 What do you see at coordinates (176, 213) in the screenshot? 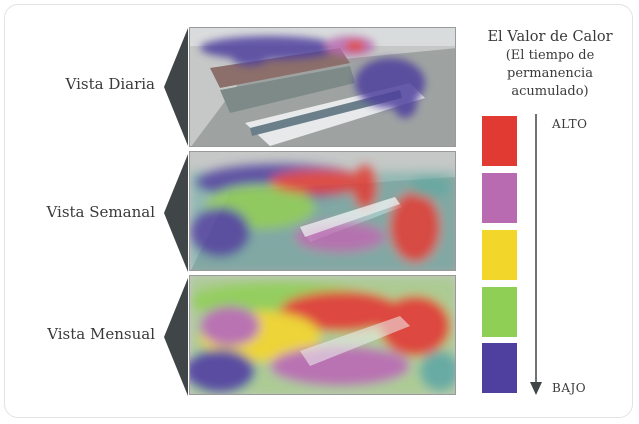
I see `pointer-weekly` at bounding box center [176, 213].